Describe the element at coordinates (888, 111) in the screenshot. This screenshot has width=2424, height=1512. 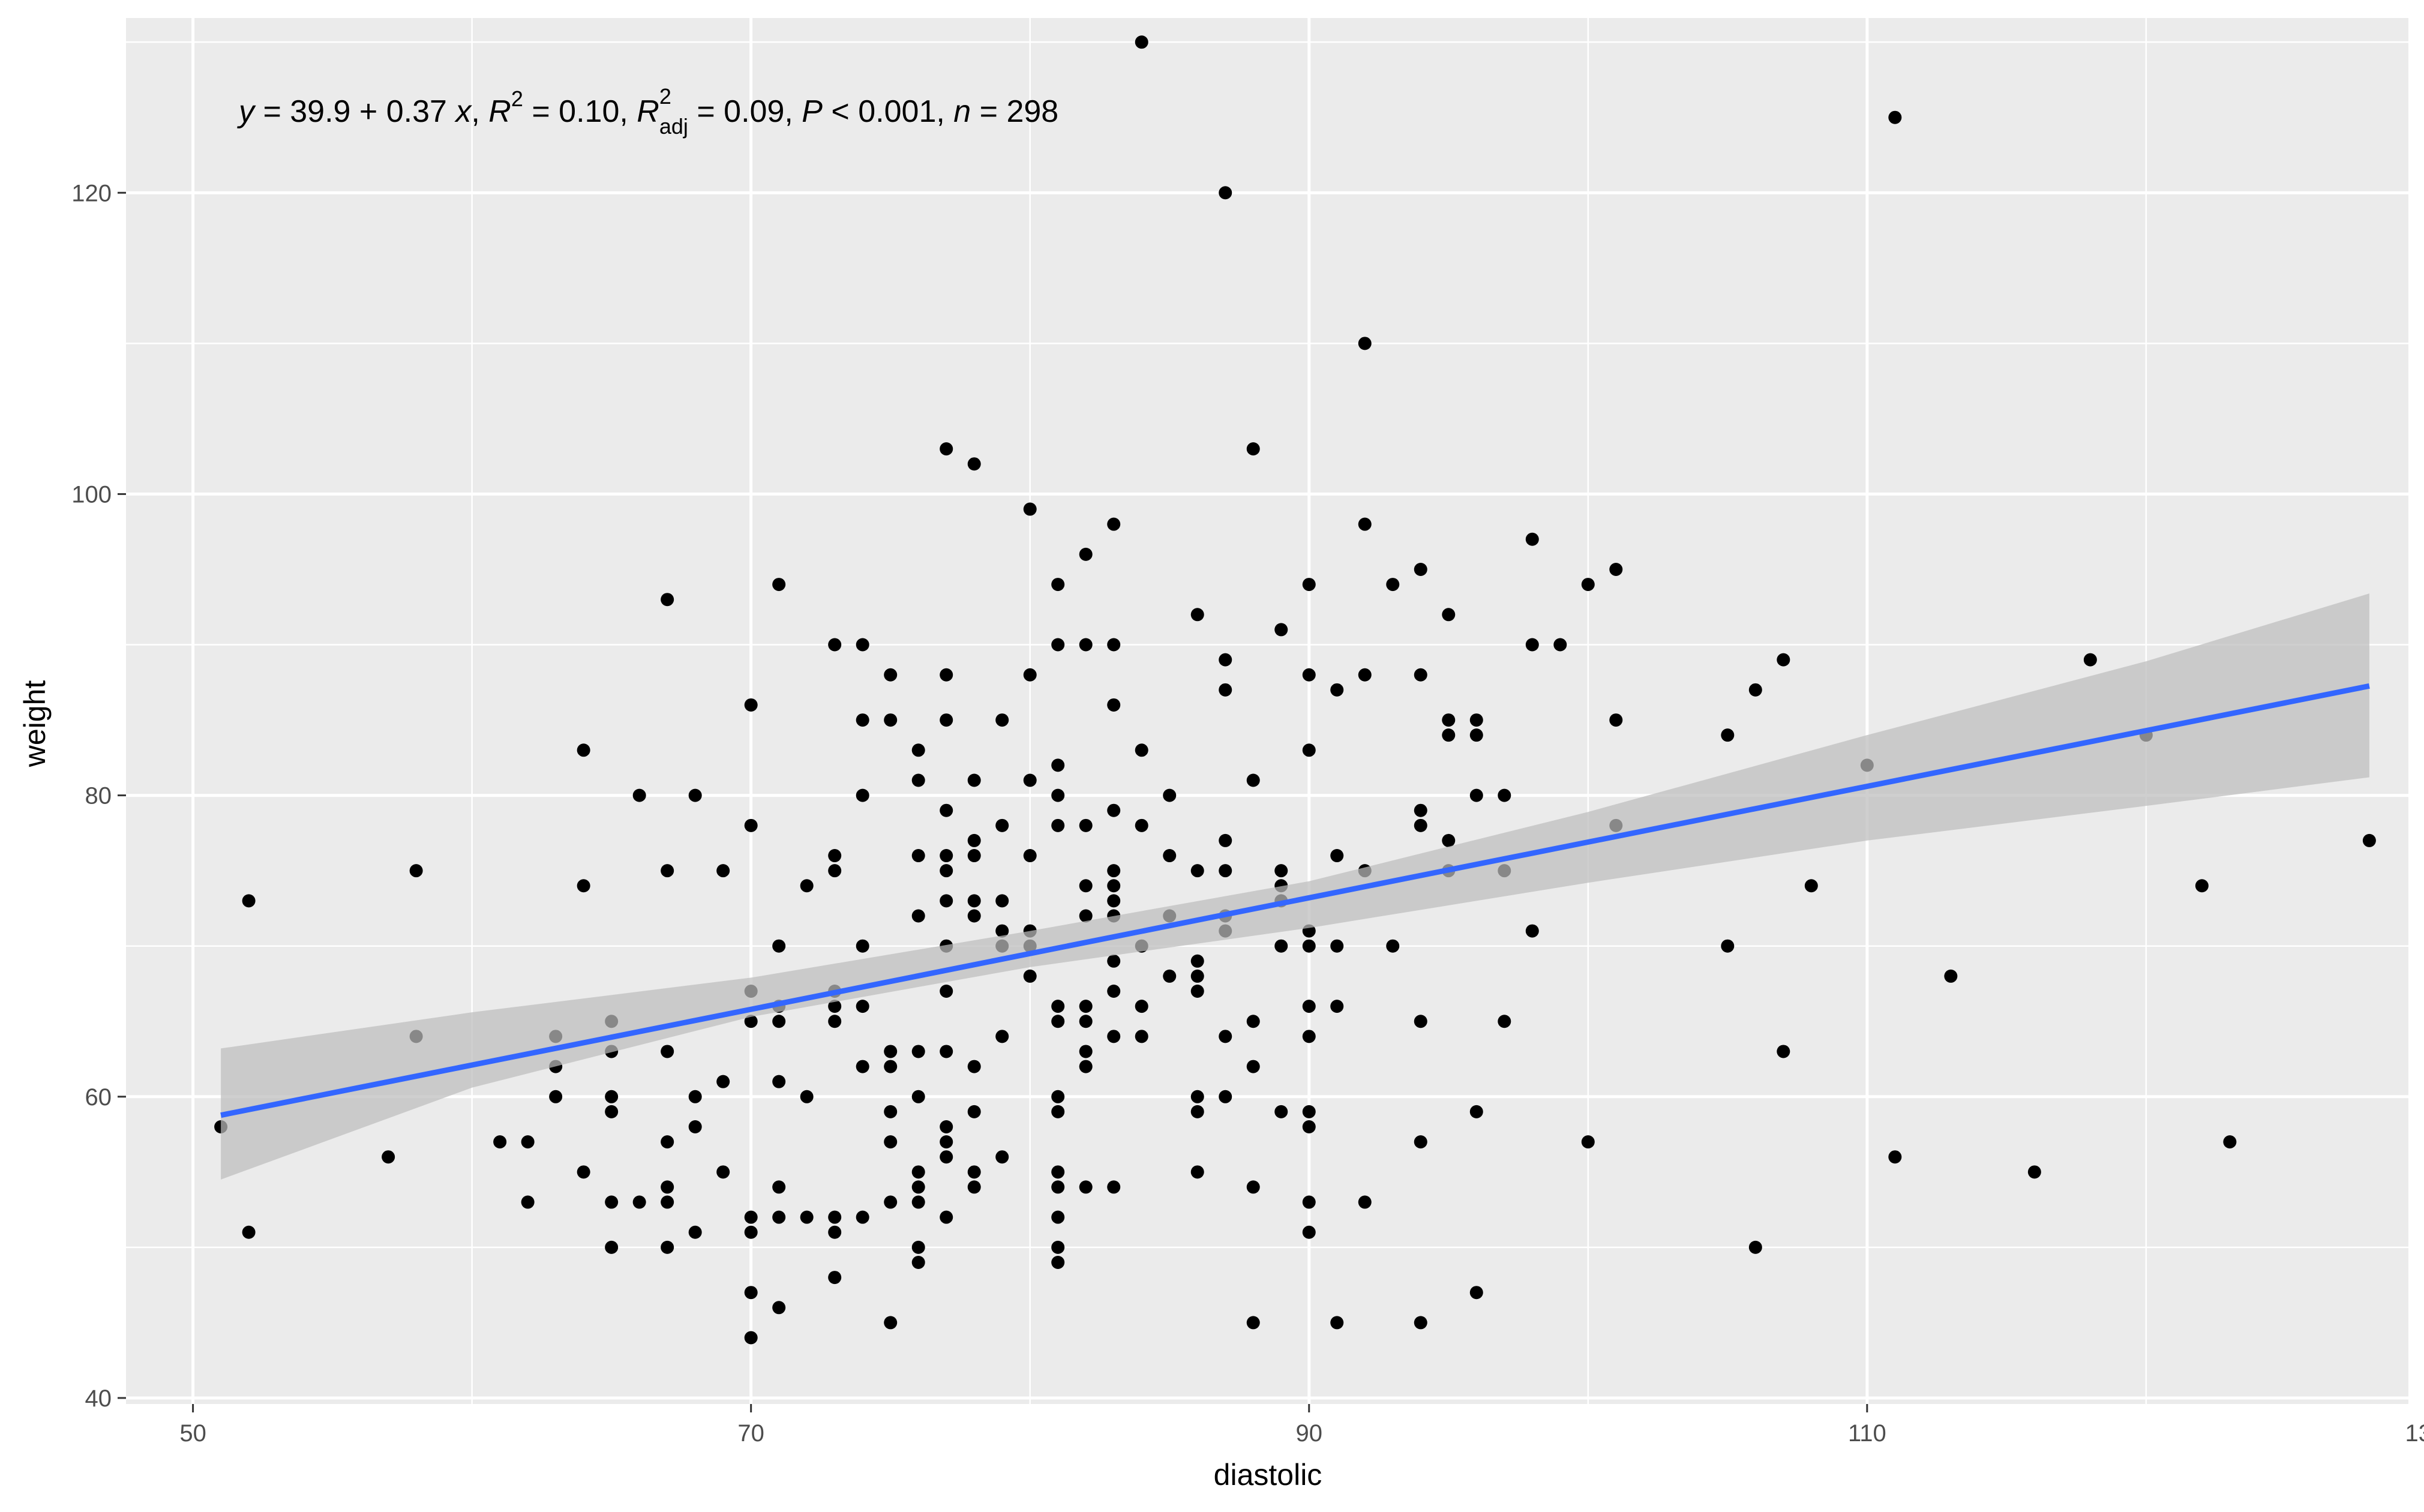
I see `annot-p-value: < 0.001,` at that location.